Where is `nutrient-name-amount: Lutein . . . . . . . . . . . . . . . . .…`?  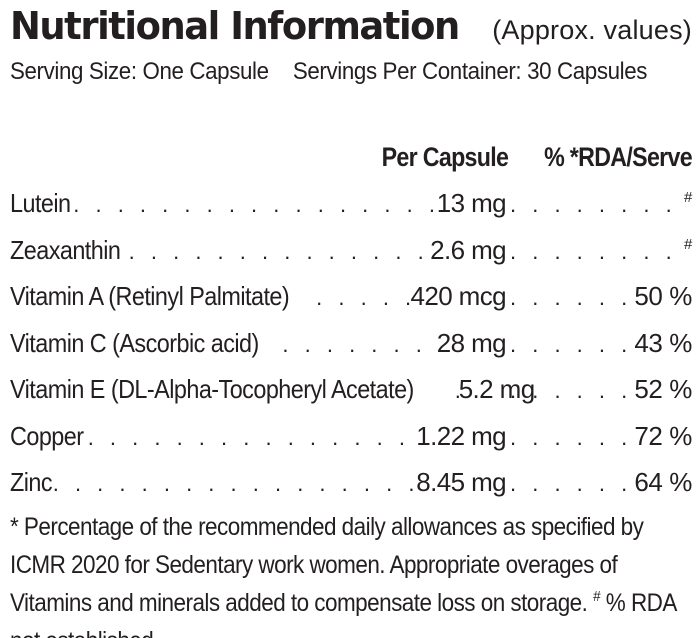 nutrient-name-amount: Lutein . . . . . . . . . . . . . . . . .… is located at coordinates (258, 203).